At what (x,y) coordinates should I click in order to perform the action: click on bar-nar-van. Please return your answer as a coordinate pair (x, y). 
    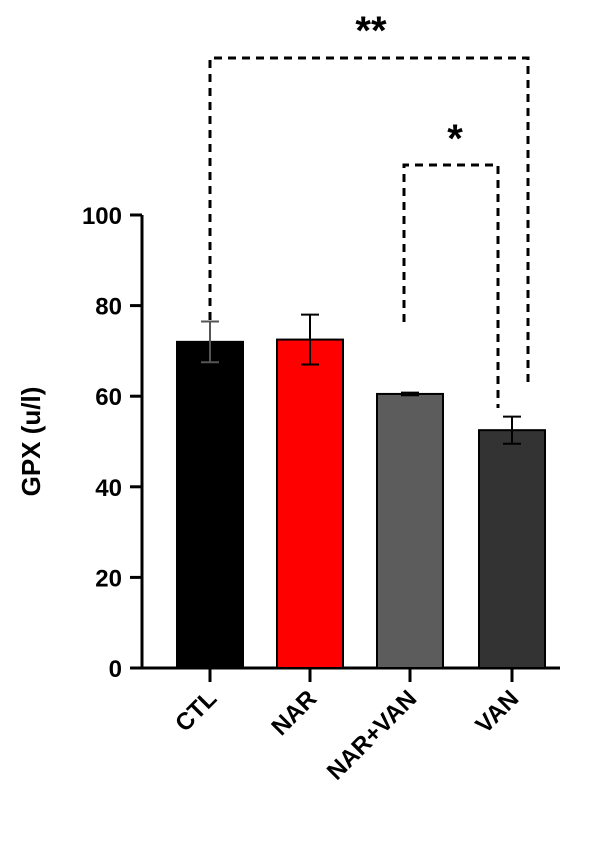
    Looking at the image, I should click on (410, 530).